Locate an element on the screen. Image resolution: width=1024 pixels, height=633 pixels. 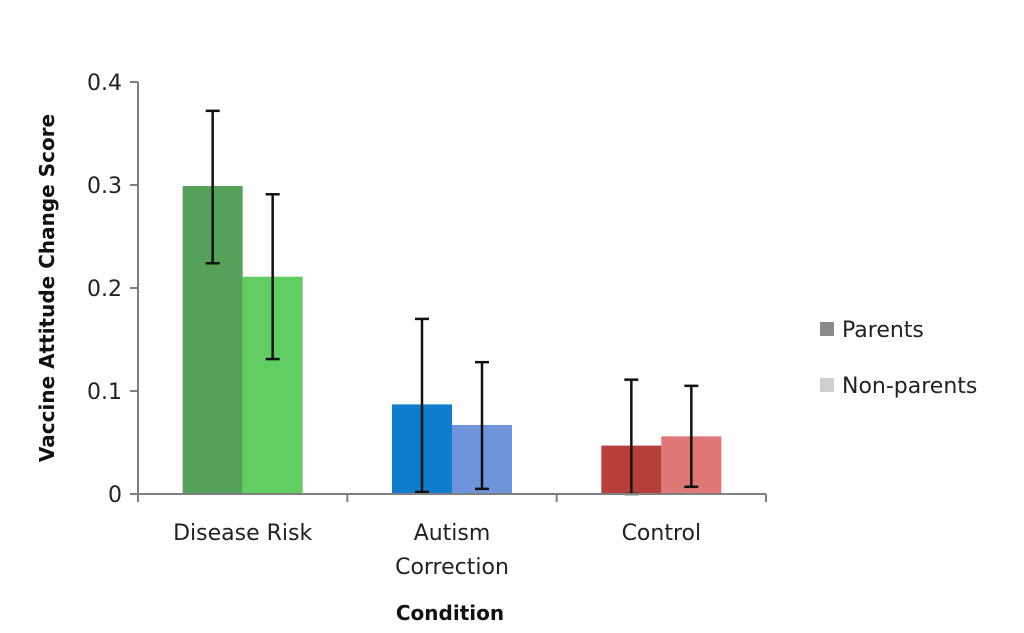
x-category-label-2: Control is located at coordinates (662, 533).